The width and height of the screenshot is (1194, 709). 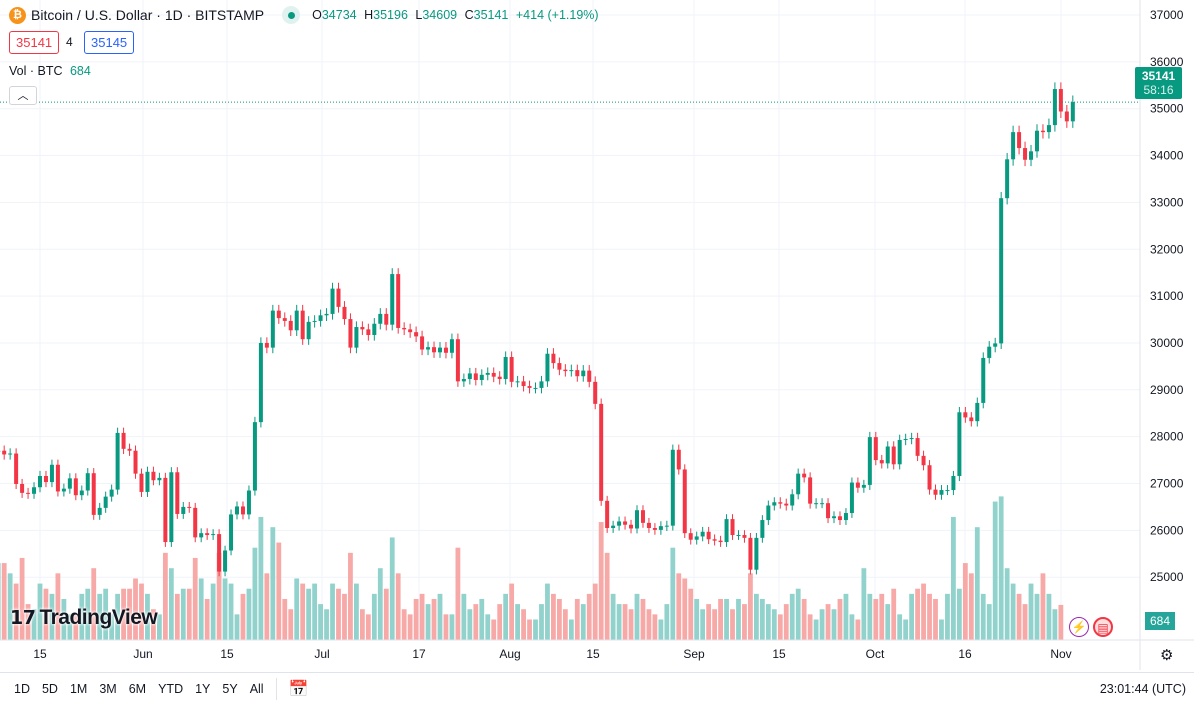 What do you see at coordinates (1167, 343) in the screenshot?
I see `y-tick-label: 30000` at bounding box center [1167, 343].